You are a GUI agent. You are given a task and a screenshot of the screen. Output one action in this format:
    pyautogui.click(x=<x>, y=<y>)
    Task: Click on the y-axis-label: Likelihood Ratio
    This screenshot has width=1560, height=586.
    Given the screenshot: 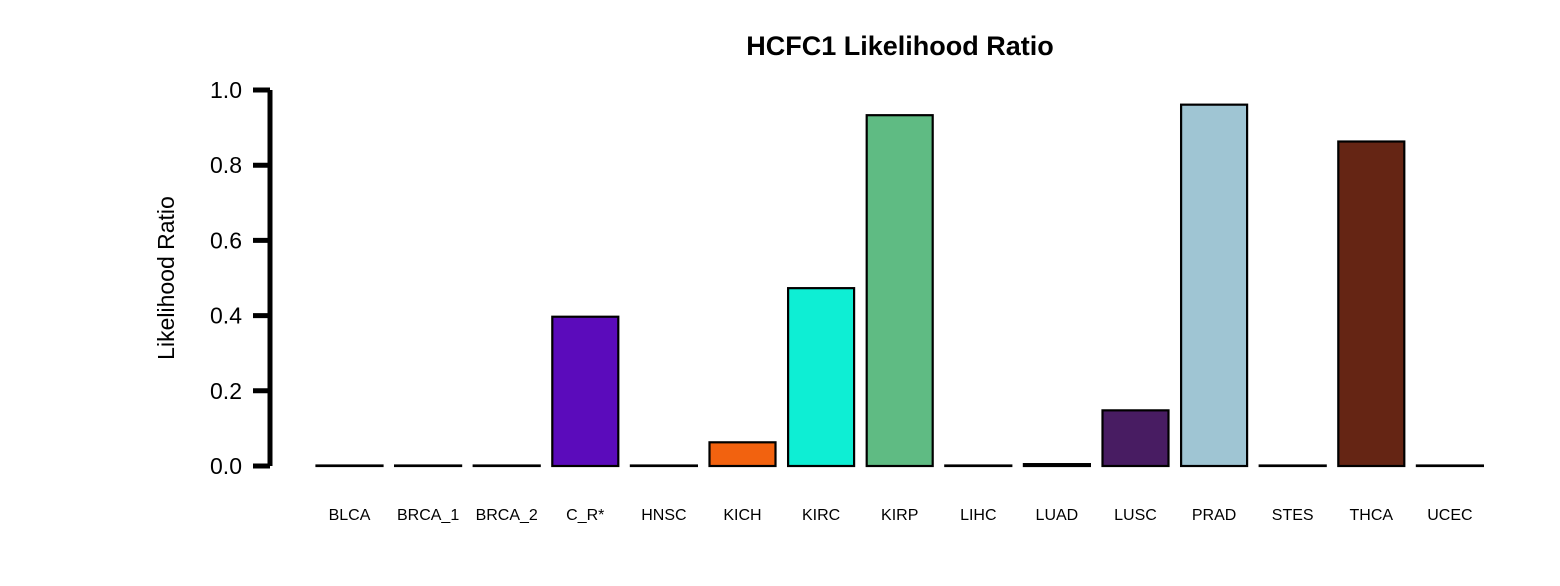 What is the action you would take?
    pyautogui.click(x=166, y=278)
    